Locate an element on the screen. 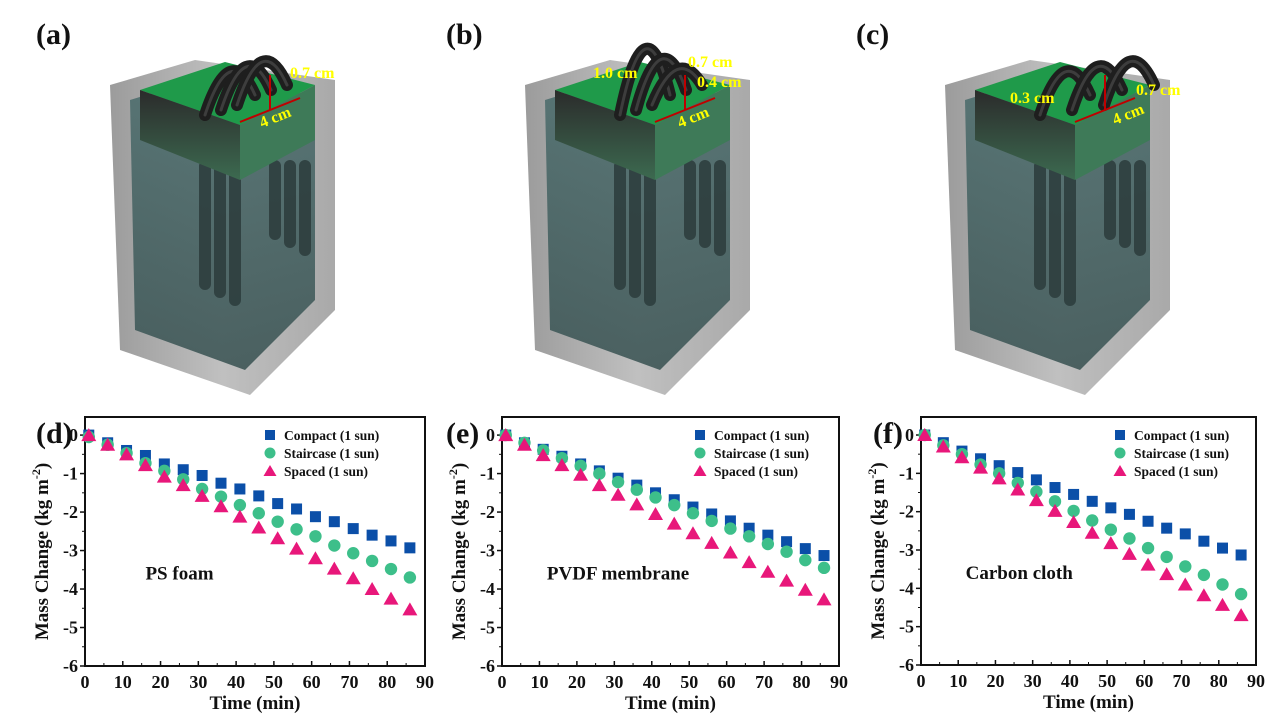  legend-marker-circle is located at coordinates (270, 453).